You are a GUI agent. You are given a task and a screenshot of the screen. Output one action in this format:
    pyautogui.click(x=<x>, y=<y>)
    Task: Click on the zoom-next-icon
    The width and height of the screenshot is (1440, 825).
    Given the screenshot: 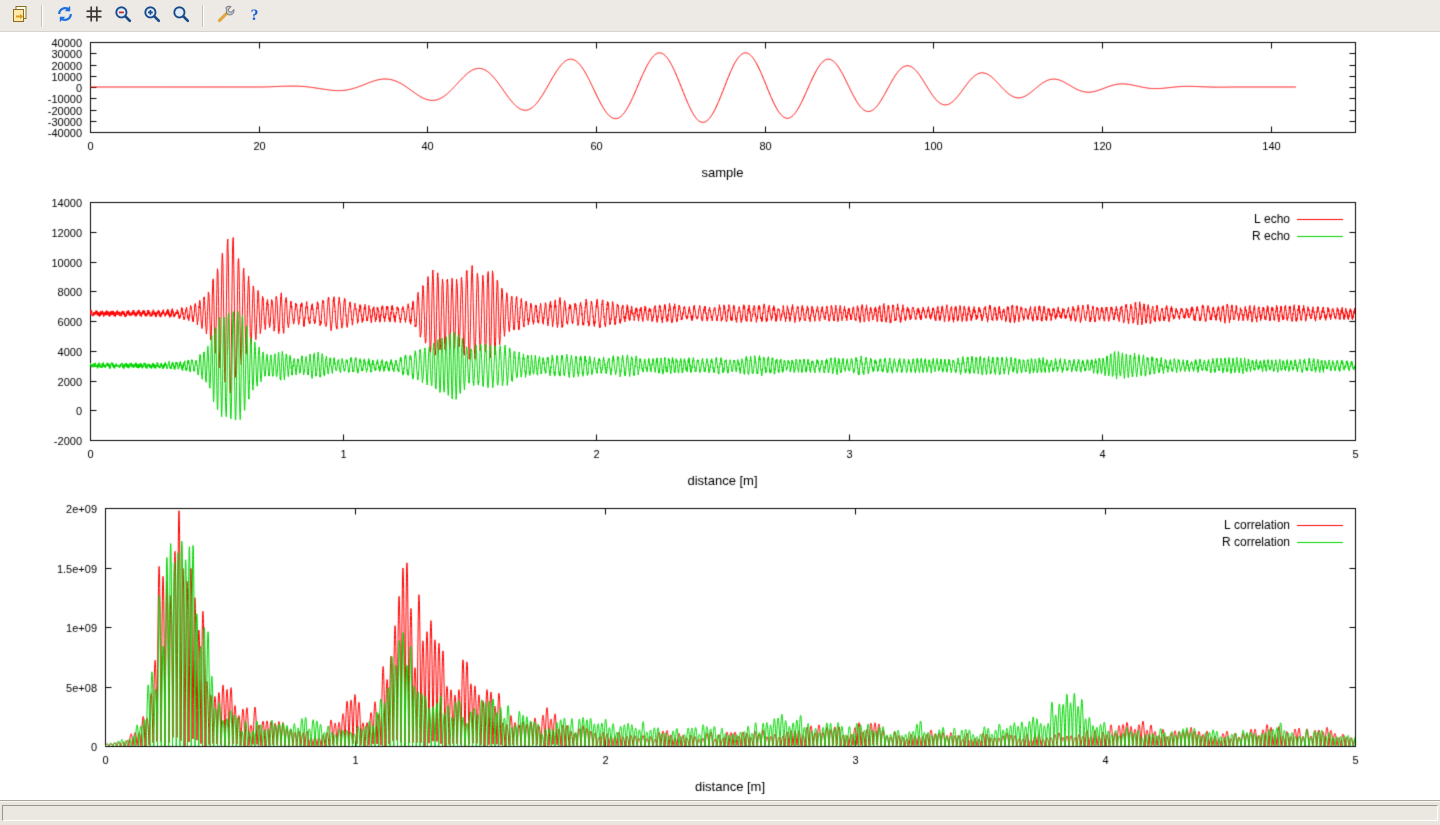 What is the action you would take?
    pyautogui.click(x=152, y=15)
    